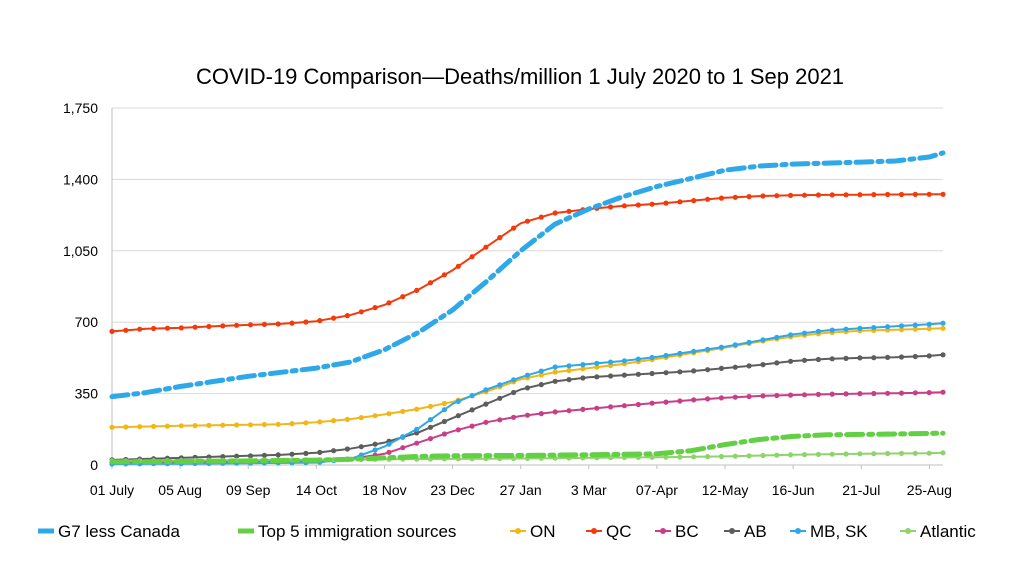 This screenshot has height=576, width=1024. Describe the element at coordinates (829, 531) in the screenshot. I see `legend-item: MB, SK` at that location.